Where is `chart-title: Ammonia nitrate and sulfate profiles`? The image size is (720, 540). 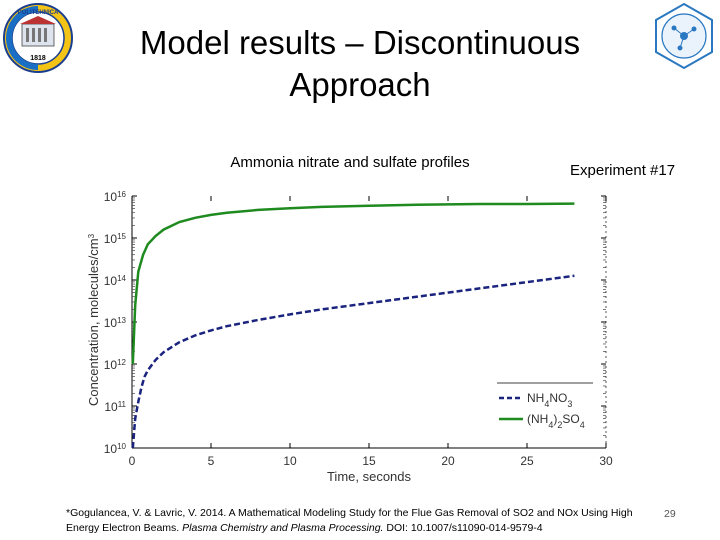
chart-title: Ammonia nitrate and sulfate profiles is located at coordinates (350, 162).